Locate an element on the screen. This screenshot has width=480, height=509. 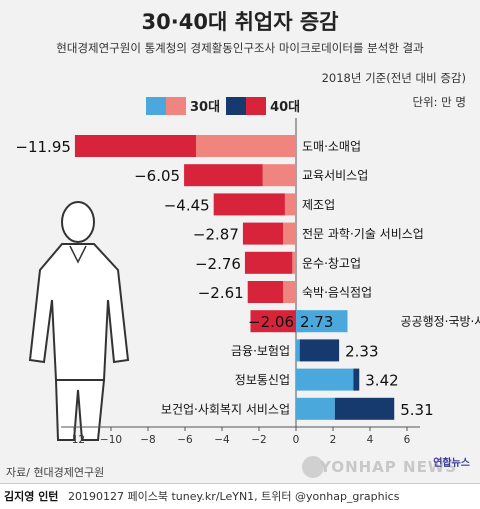
x-tick-label: 0 is located at coordinates (296, 440).